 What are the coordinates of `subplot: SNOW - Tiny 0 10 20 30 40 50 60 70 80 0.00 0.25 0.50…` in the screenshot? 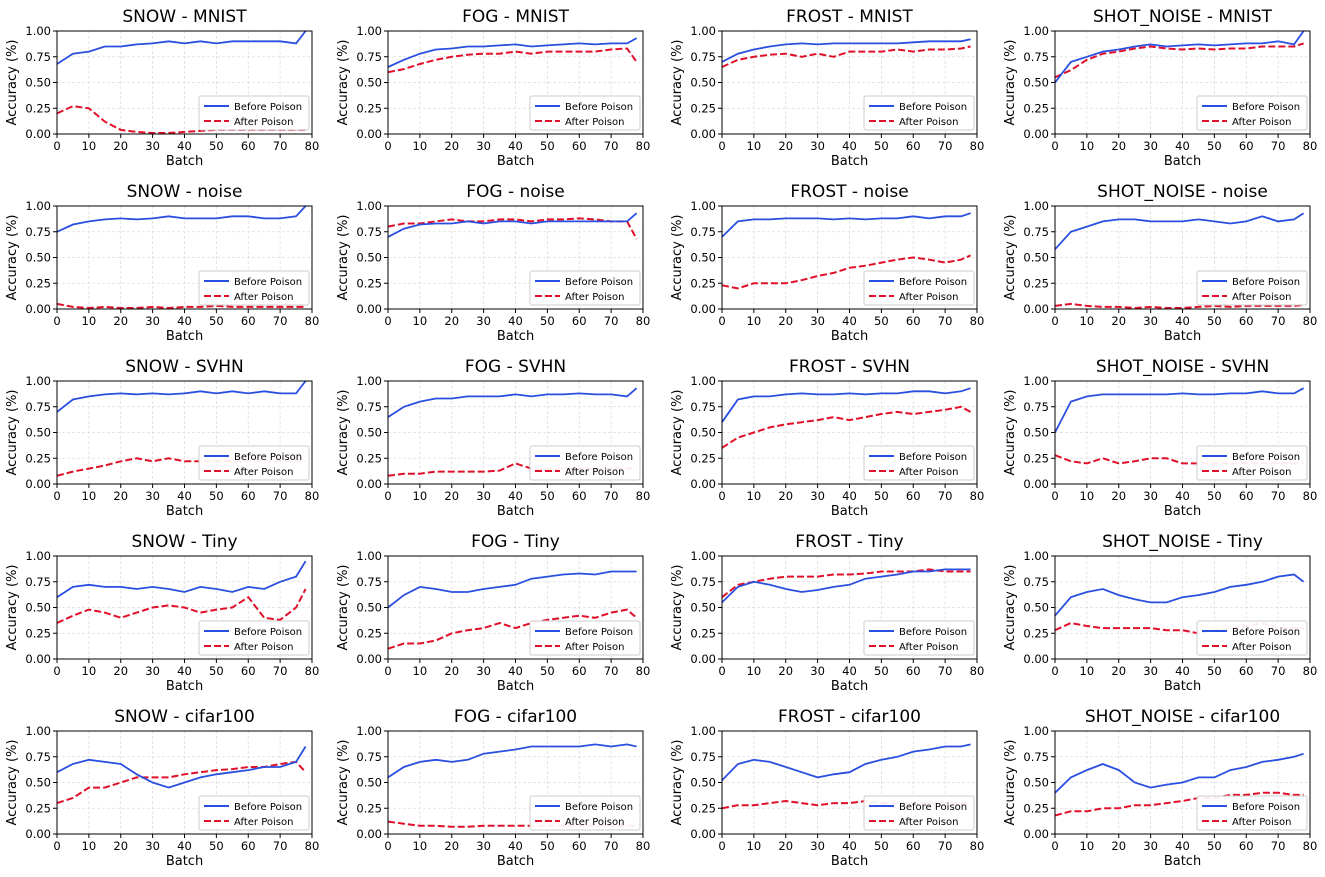 It's located at (162, 613).